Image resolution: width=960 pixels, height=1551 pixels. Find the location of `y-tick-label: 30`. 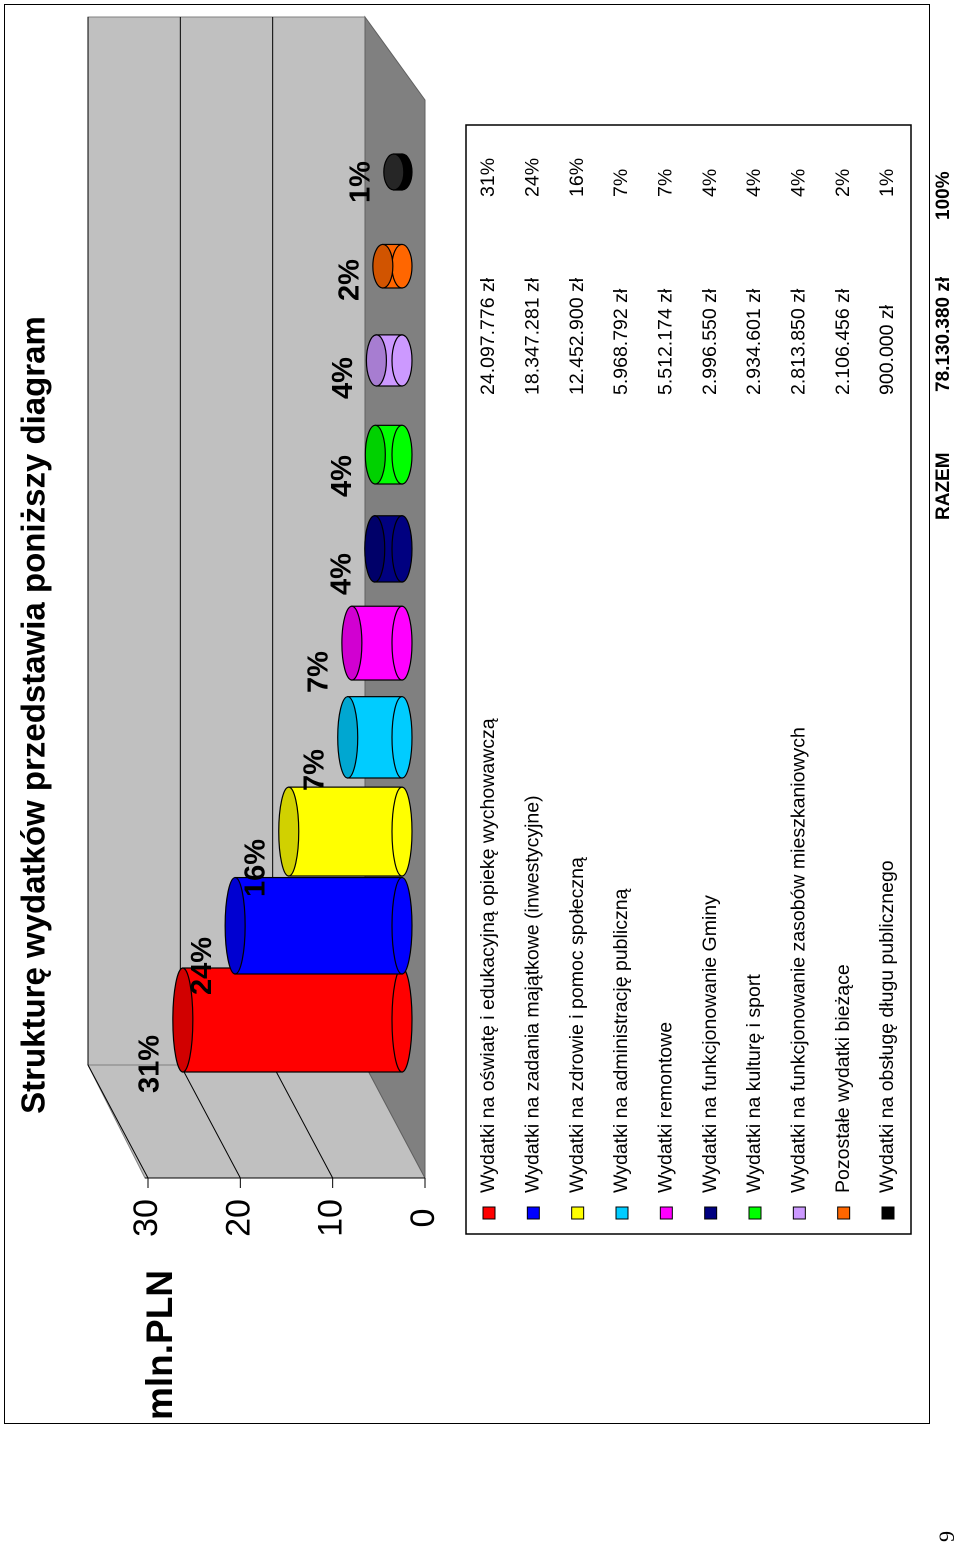

y-tick-label: 30 is located at coordinates (146, 1218).